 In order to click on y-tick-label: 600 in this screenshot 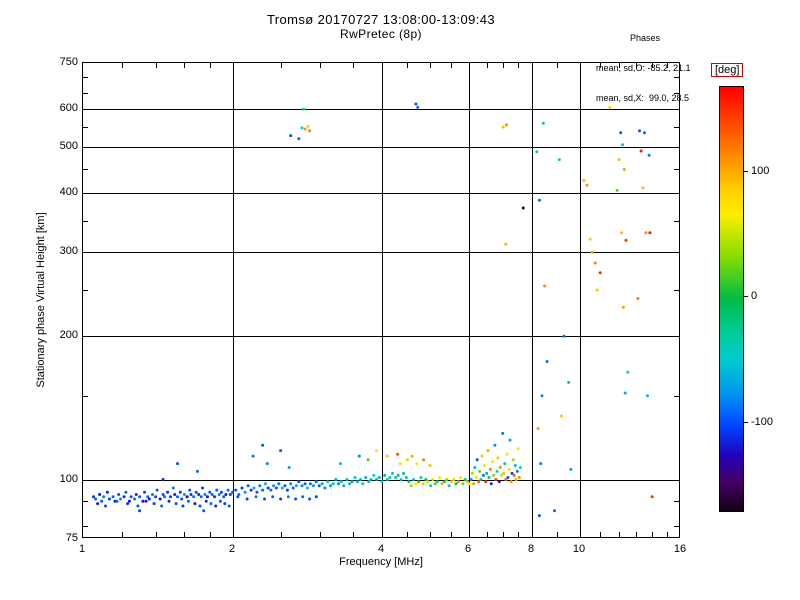, I will do `click(68, 108)`.